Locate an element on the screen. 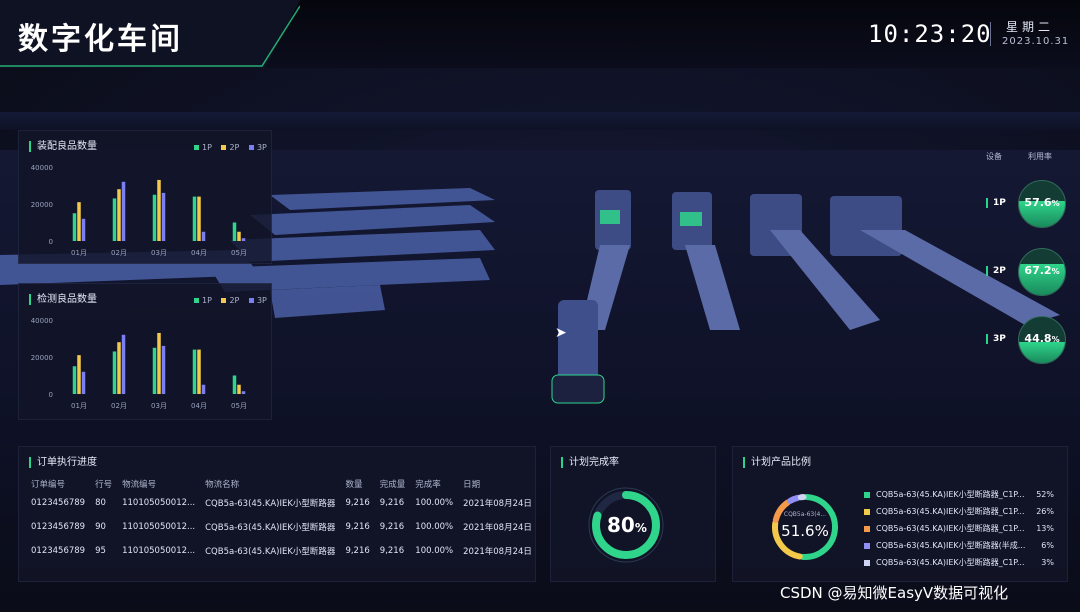 The height and width of the screenshot is (612, 1080). util-col-device: 设备 is located at coordinates (994, 156).